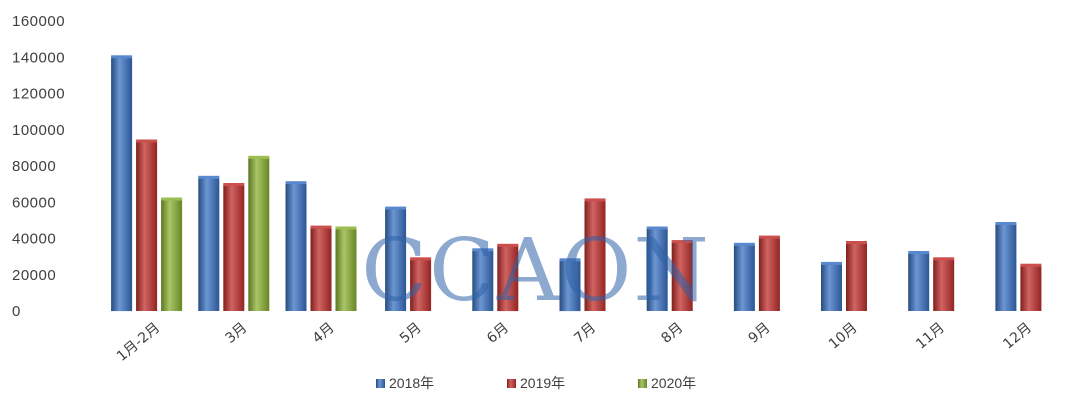 The image size is (1065, 398). I want to click on bar-2019年-9月, so click(769, 274).